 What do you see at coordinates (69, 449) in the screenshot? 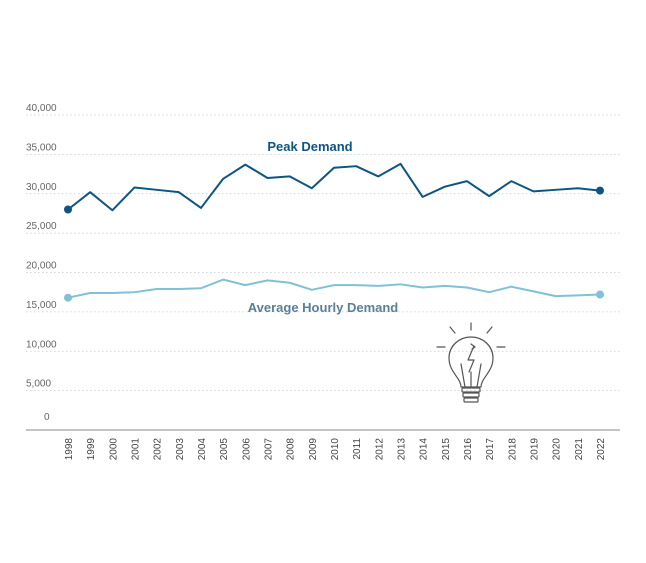
I see `x-tick-label: 1998` at bounding box center [69, 449].